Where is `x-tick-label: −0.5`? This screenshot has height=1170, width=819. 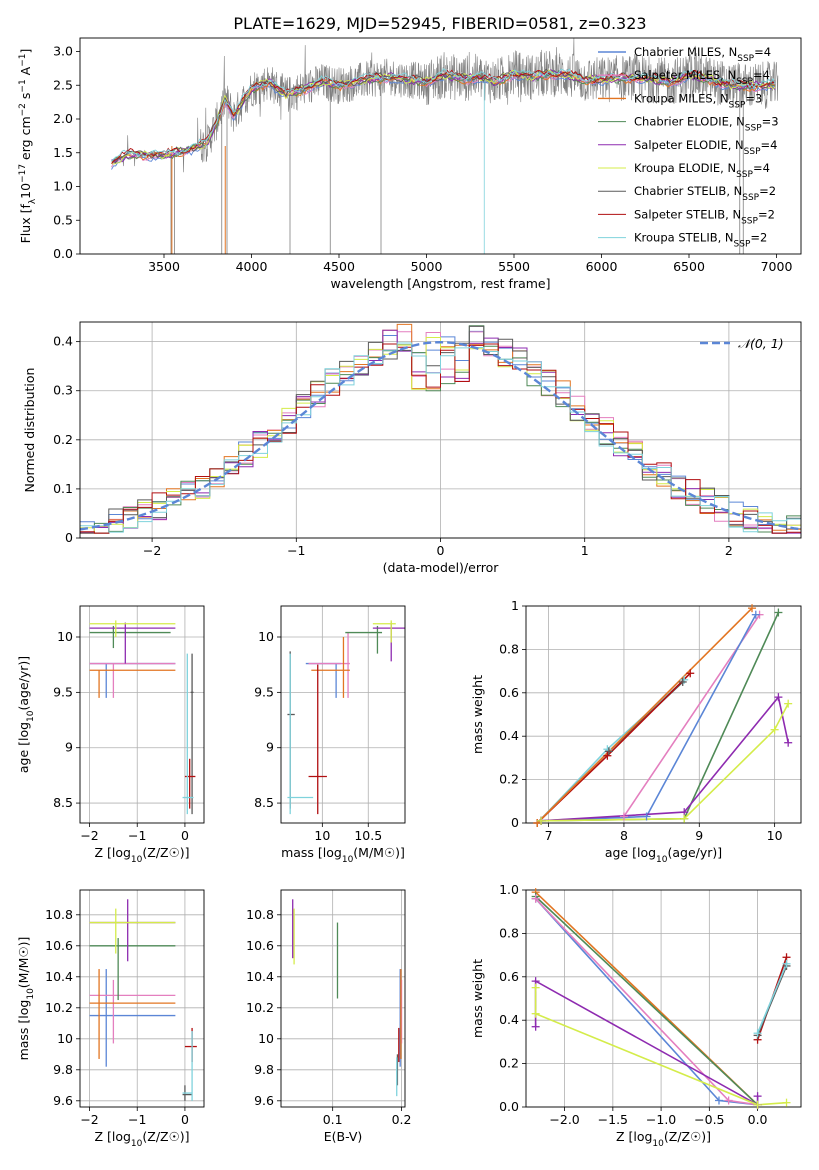
x-tick-label: −0.5 is located at coordinates (709, 1119).